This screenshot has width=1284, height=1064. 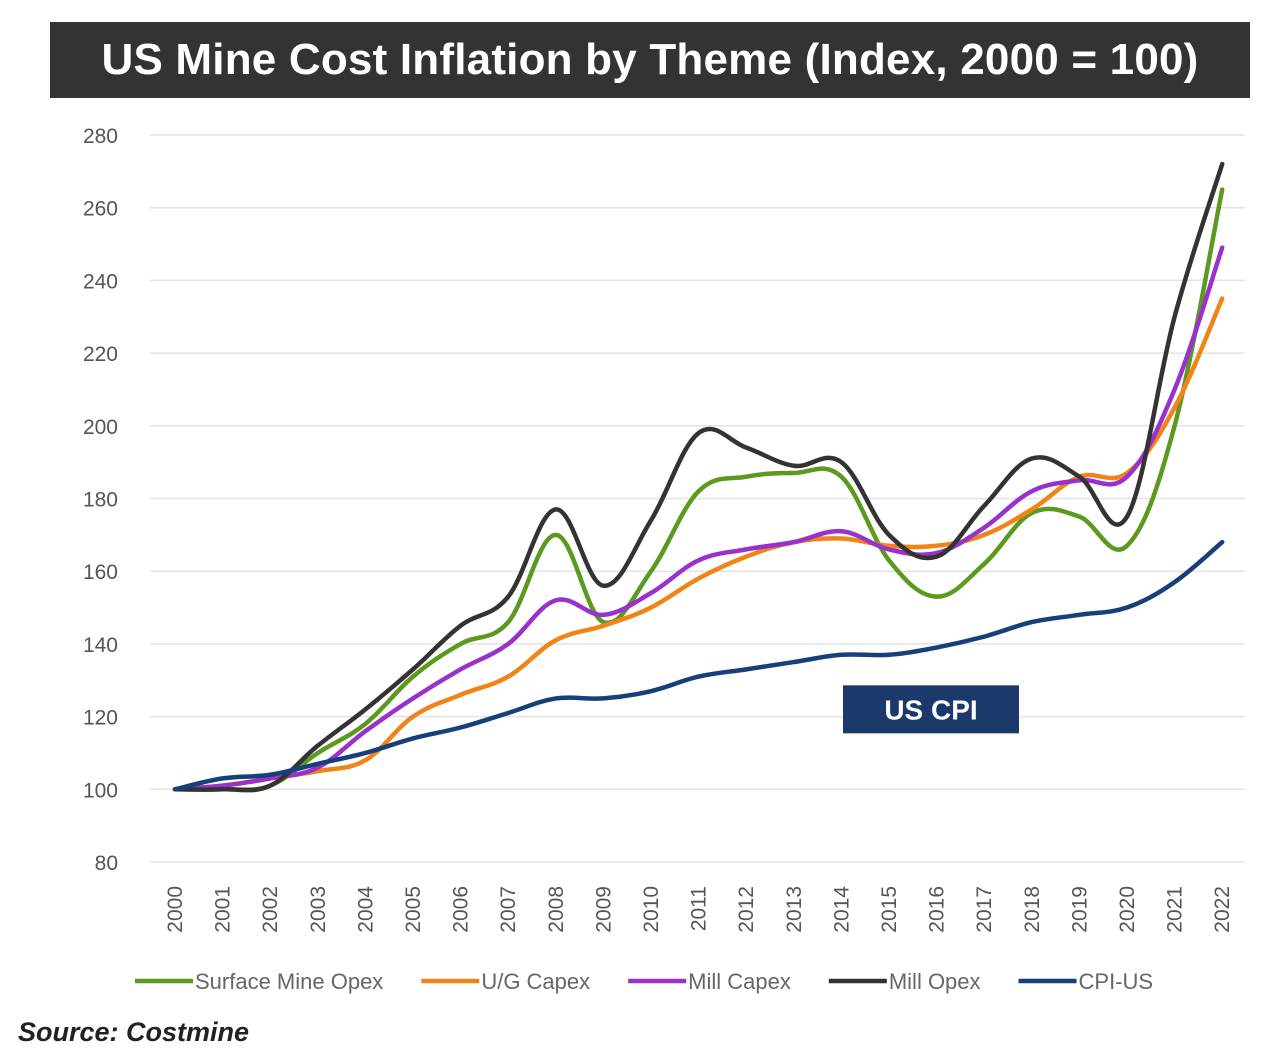 I want to click on x-tick-label: 2009, so click(x=603, y=909).